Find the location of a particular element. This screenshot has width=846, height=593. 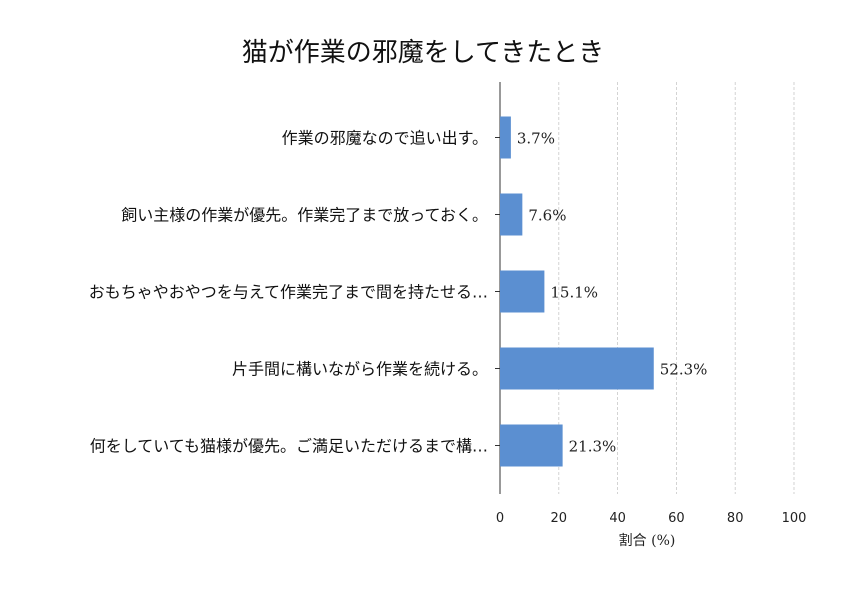

category-label: 飼い主様の作業が優先。作業完了まで放っておく。 is located at coordinates (304, 215).